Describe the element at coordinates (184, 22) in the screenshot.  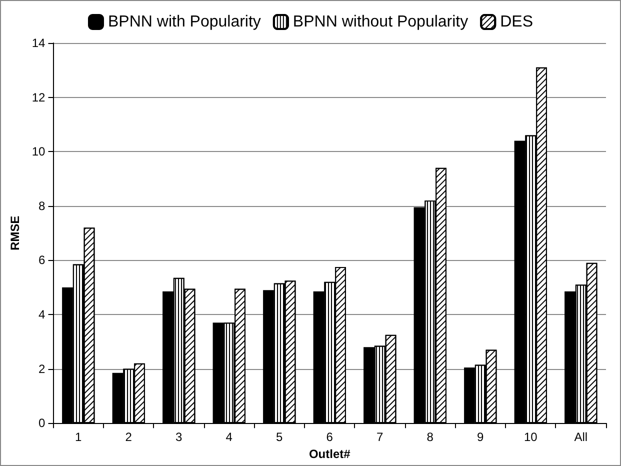
I see `legend-label: BPNN with Popularity` at that location.